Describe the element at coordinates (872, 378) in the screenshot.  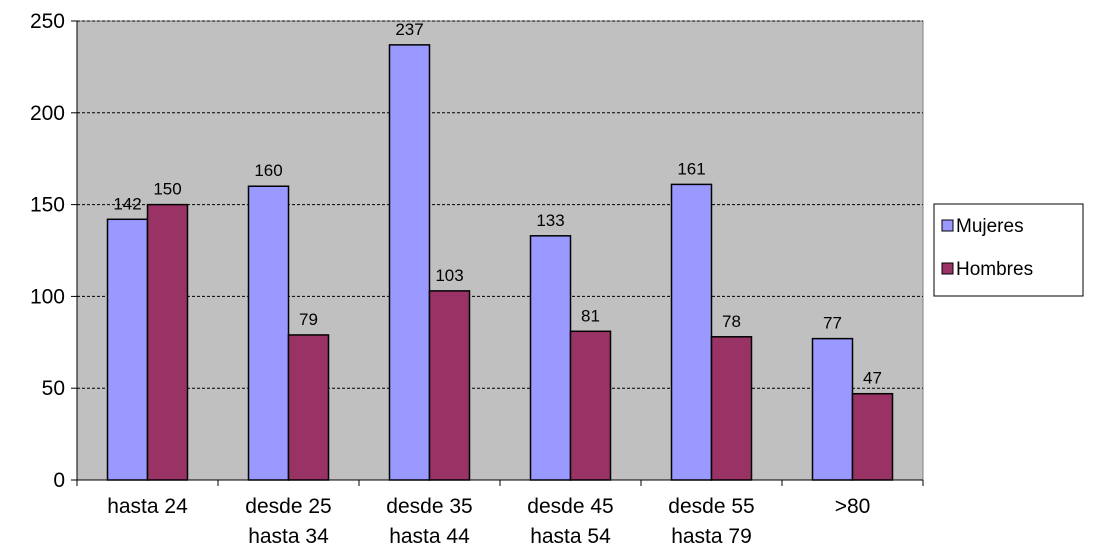
I see `data-label: 47` at that location.